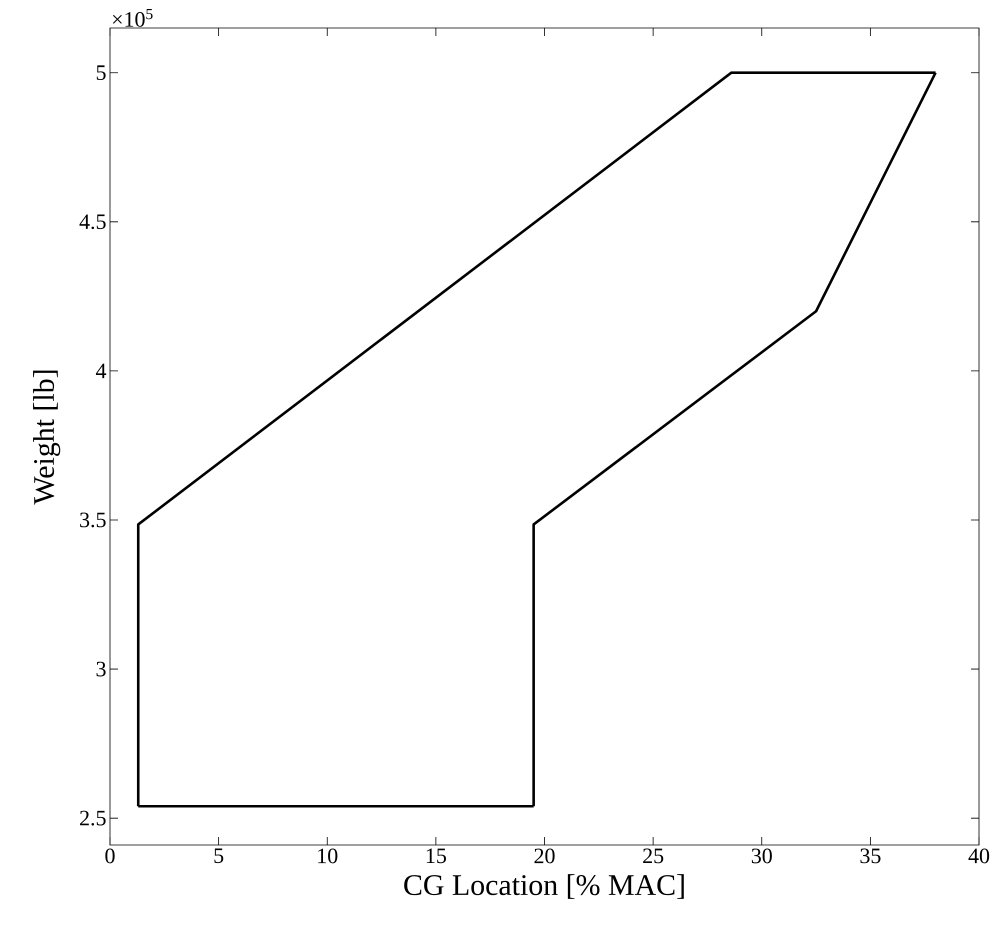 The image size is (999, 939). I want to click on y-tick-label: 3.5, so click(93, 520).